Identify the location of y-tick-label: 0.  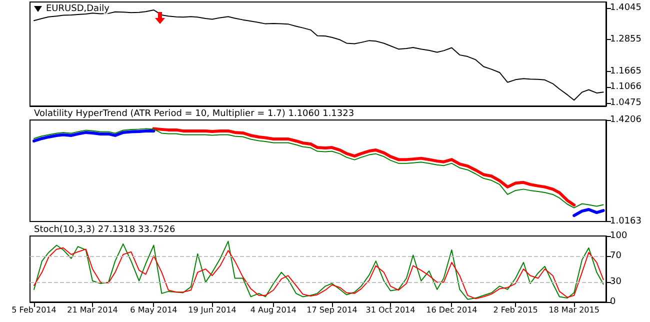
(613, 302).